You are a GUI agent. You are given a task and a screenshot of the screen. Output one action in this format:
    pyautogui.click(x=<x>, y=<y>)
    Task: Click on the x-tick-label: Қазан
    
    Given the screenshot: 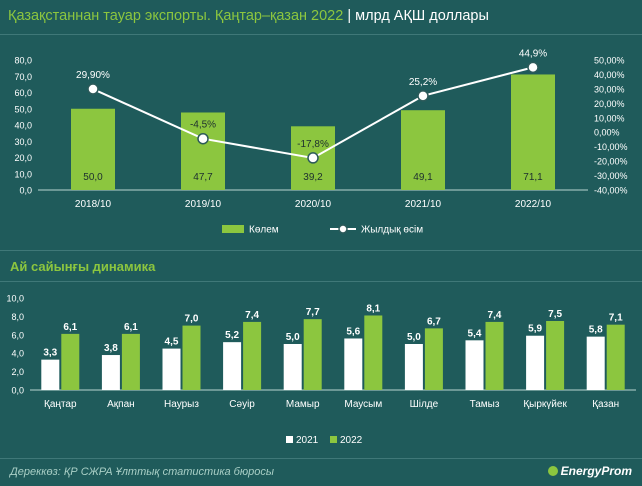 What is the action you would take?
    pyautogui.click(x=605, y=404)
    